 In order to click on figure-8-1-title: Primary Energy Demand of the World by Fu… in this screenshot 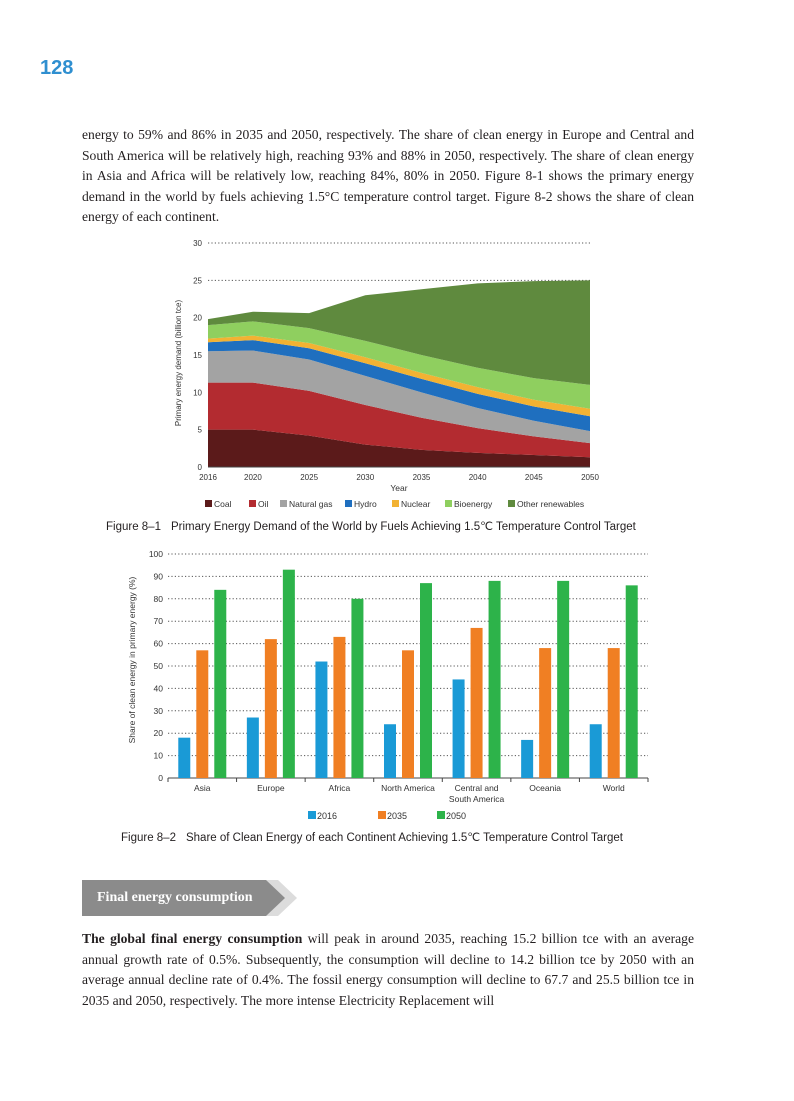, I will do `click(403, 527)`.